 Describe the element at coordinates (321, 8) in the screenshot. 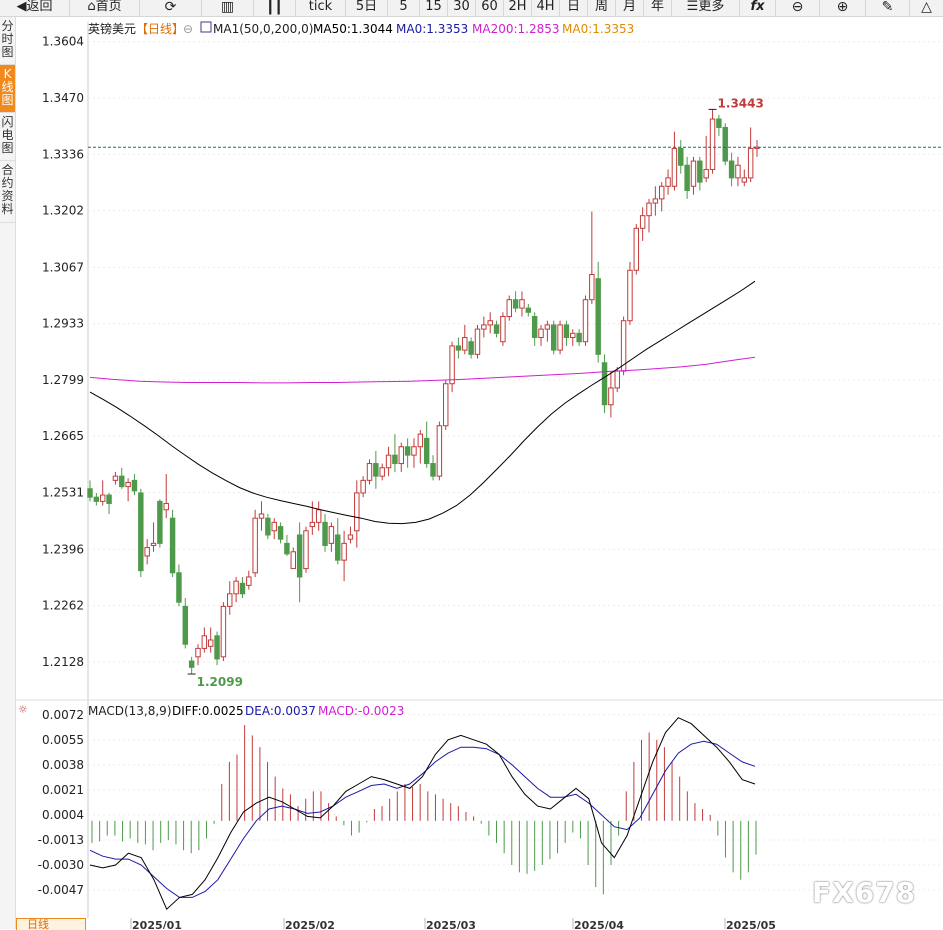

I see `period-tick: tick` at that location.